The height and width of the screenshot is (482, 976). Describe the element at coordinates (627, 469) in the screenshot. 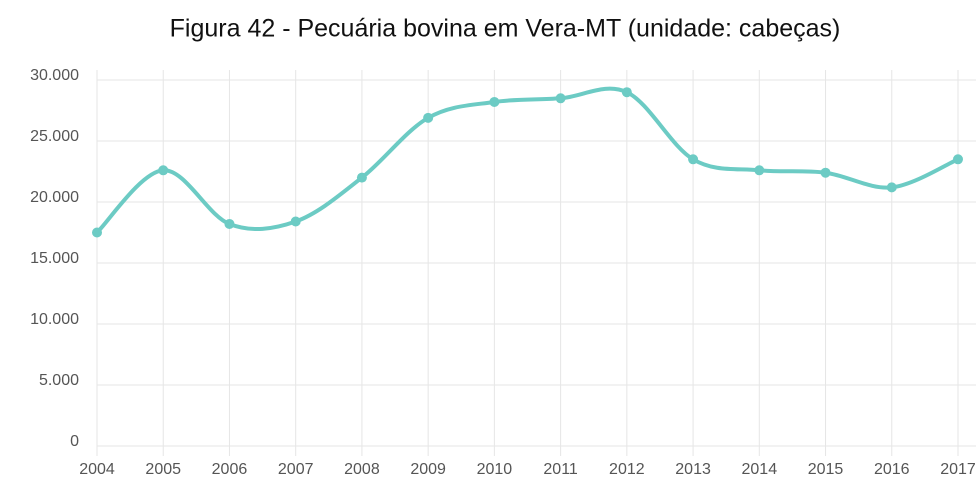

I see `x-tick-label: 2012` at that location.